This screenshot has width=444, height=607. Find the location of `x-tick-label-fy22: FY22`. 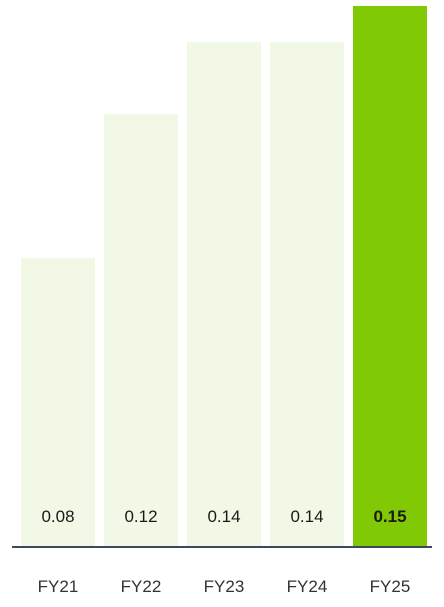

x-tick-label-fy22: FY22 is located at coordinates (141, 586).